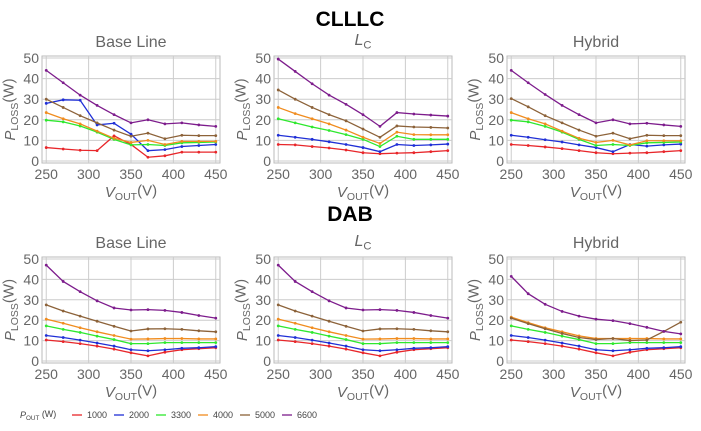  Describe the element at coordinates (496, 259) in the screenshot. I see `y-tick-label: 50` at that location.